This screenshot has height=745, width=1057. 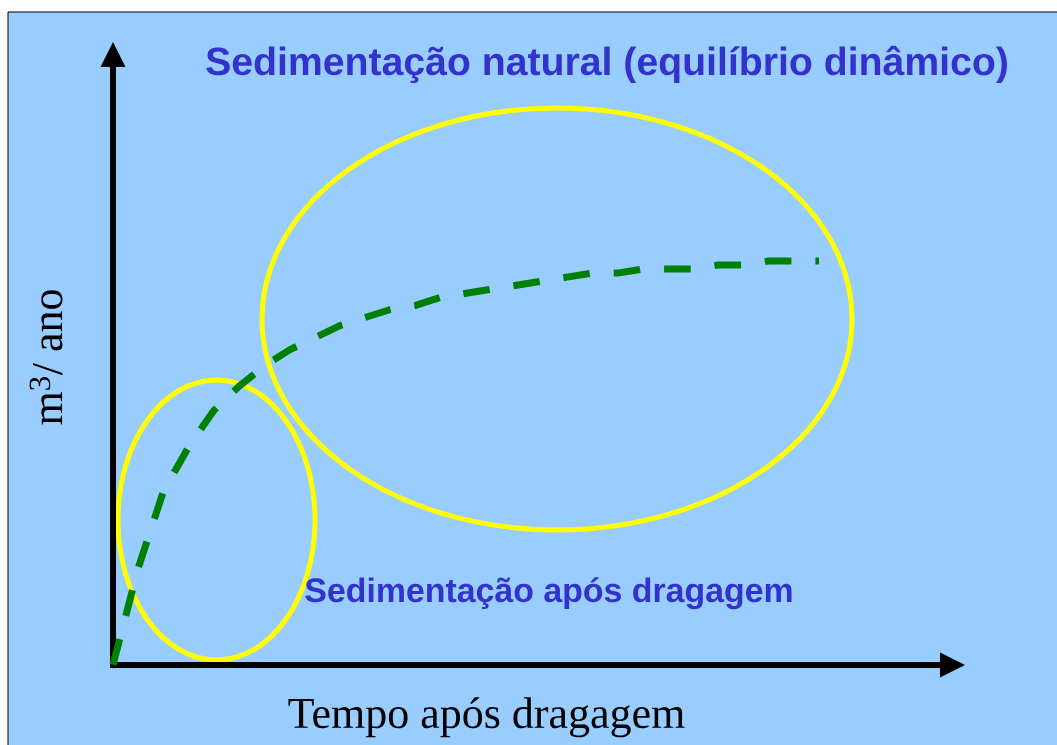 What do you see at coordinates (46, 357) in the screenshot?
I see `y-axis-title: m$^{3}$/ ano` at bounding box center [46, 357].